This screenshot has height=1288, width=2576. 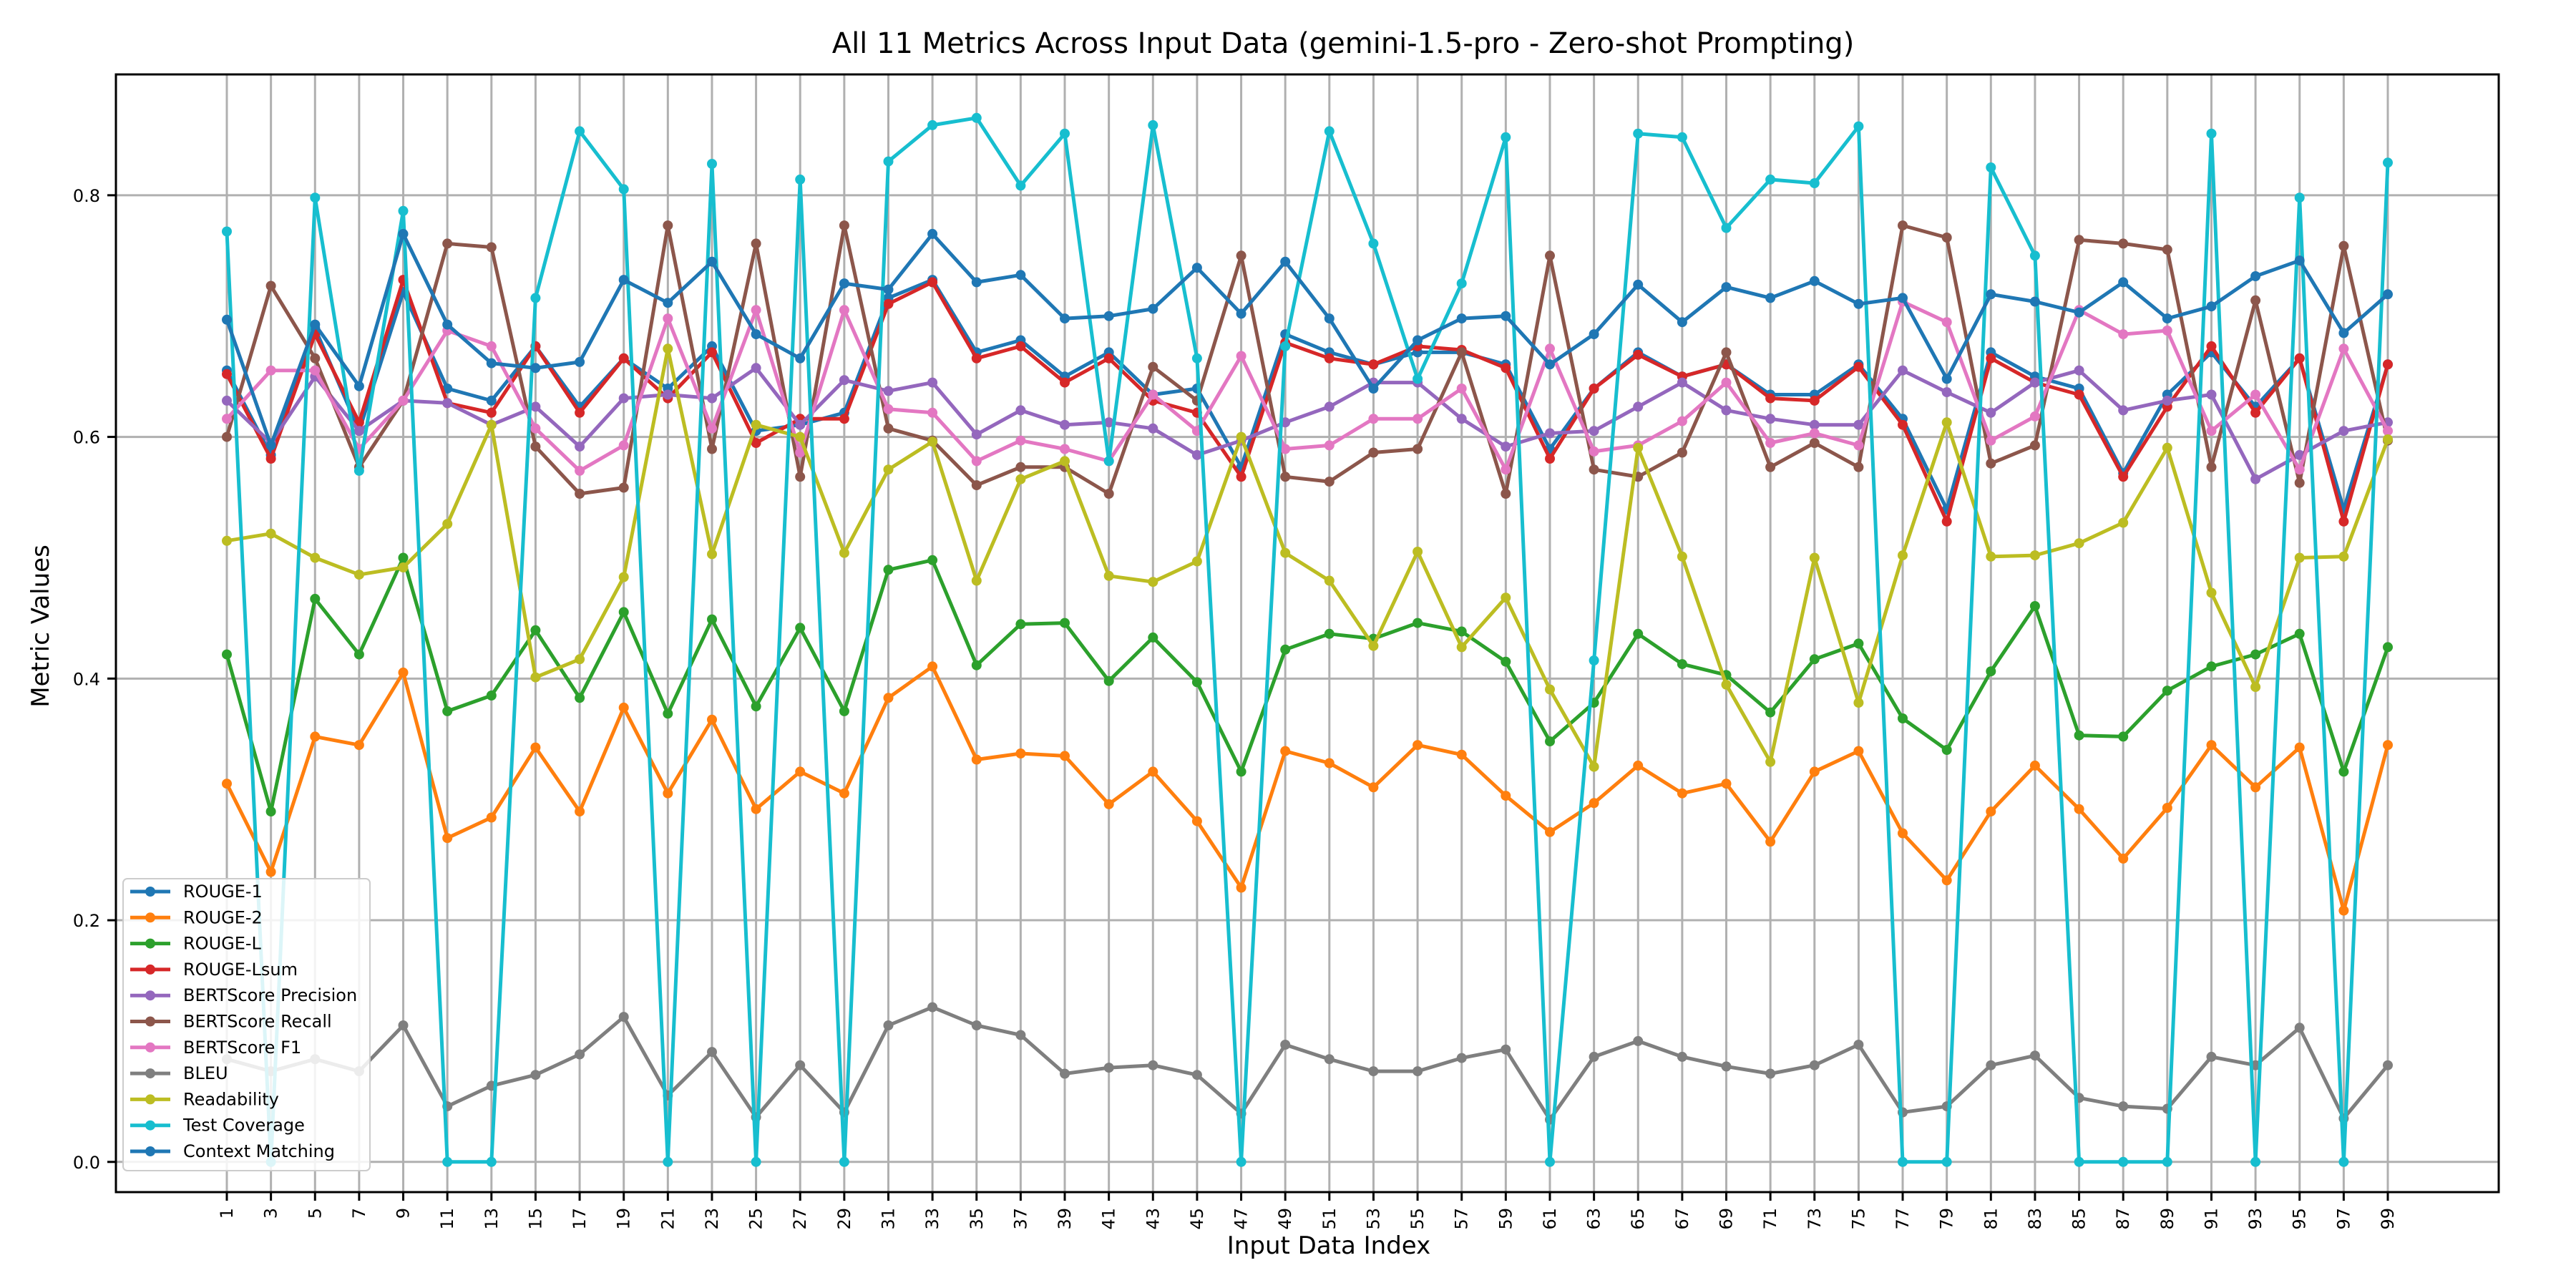 I want to click on y-tick-label: 0.2, so click(x=86, y=921).